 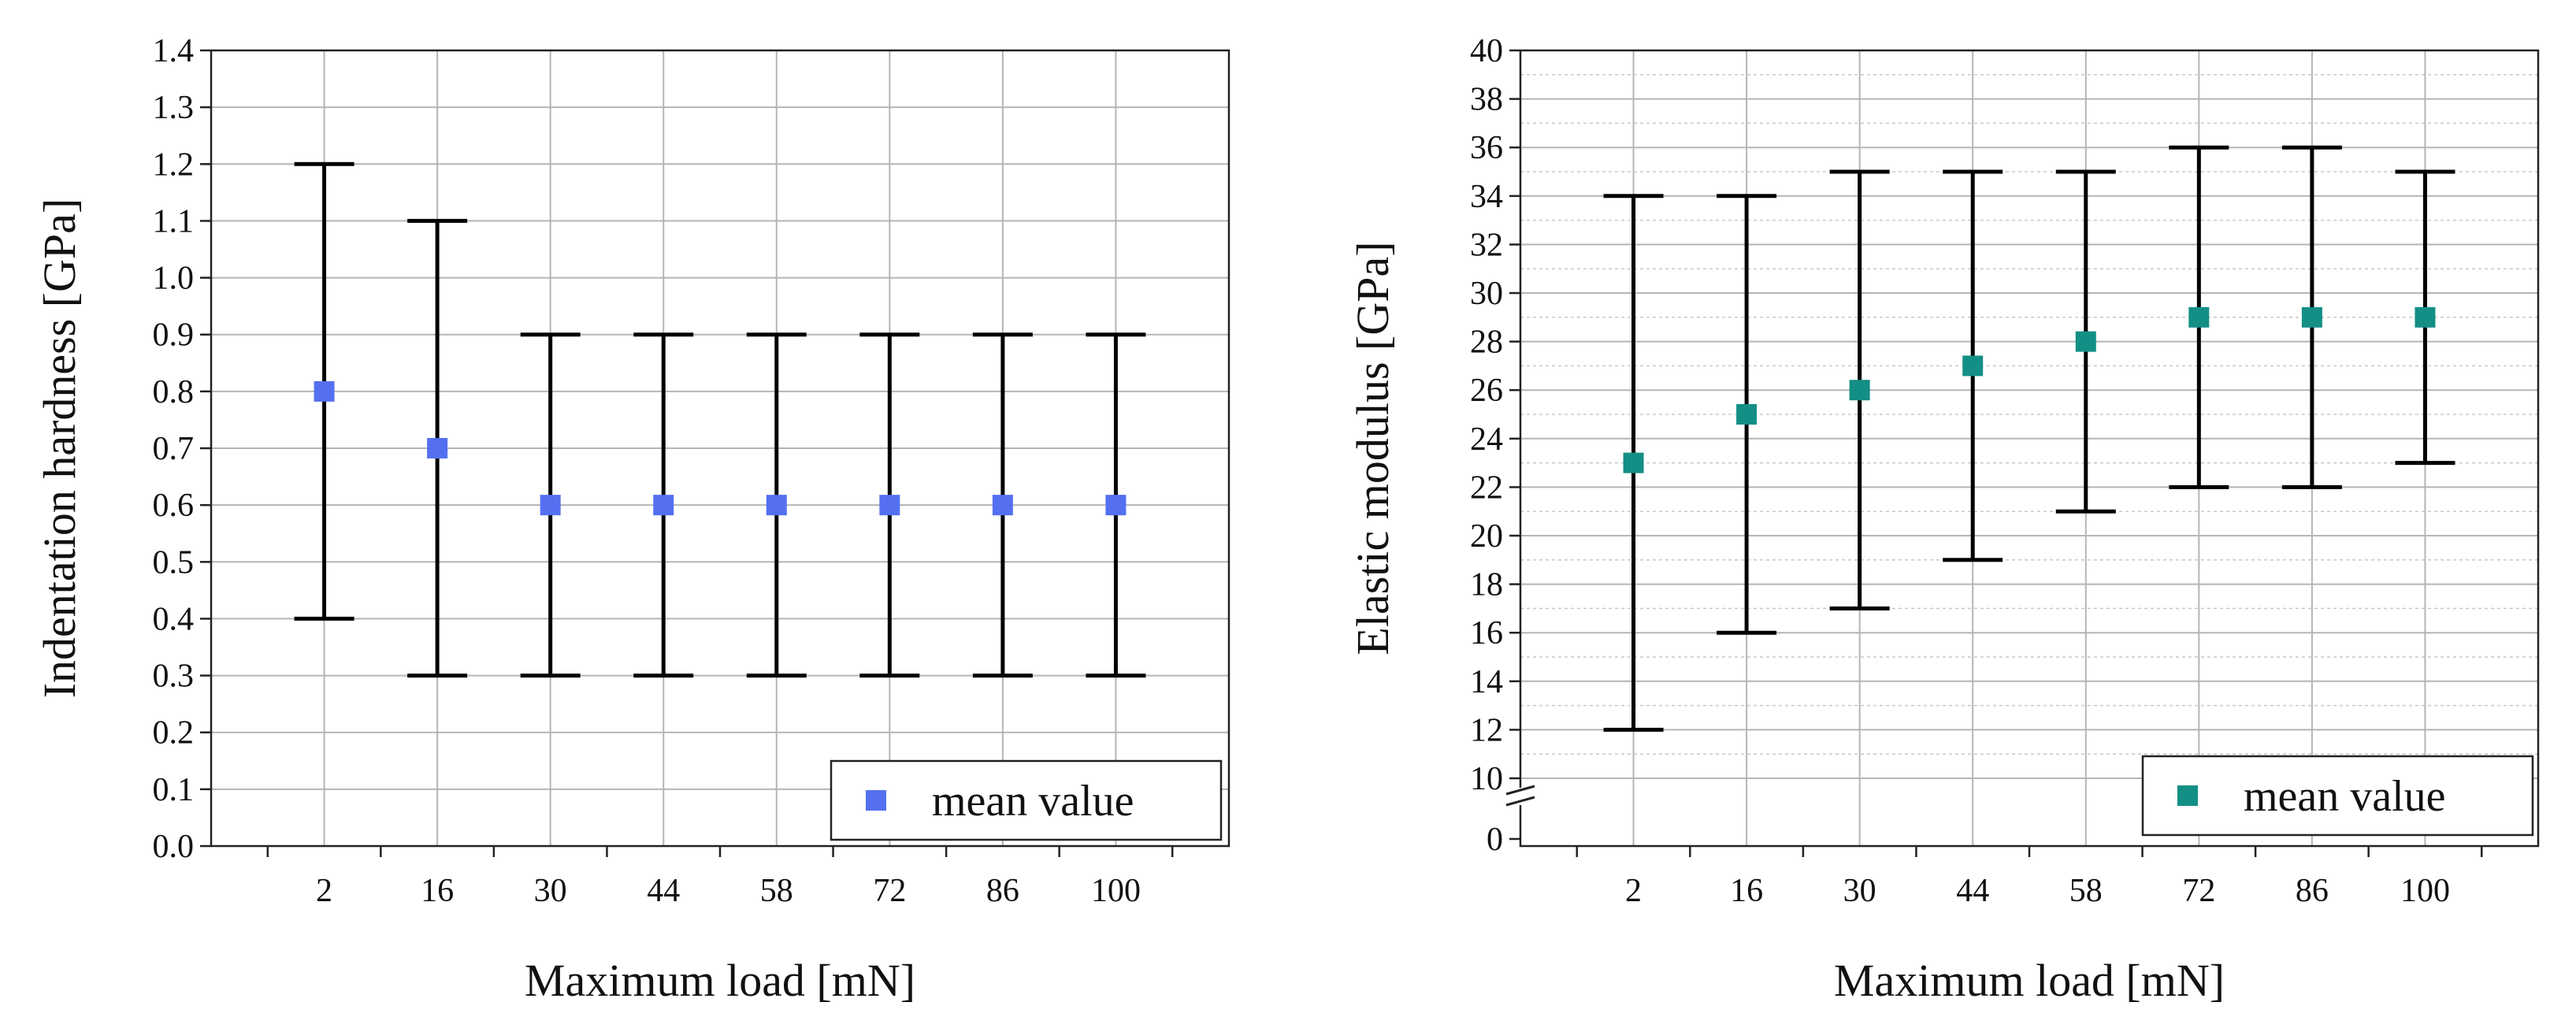 What do you see at coordinates (174, 619) in the screenshot?
I see `y-tick-label: 0.4` at bounding box center [174, 619].